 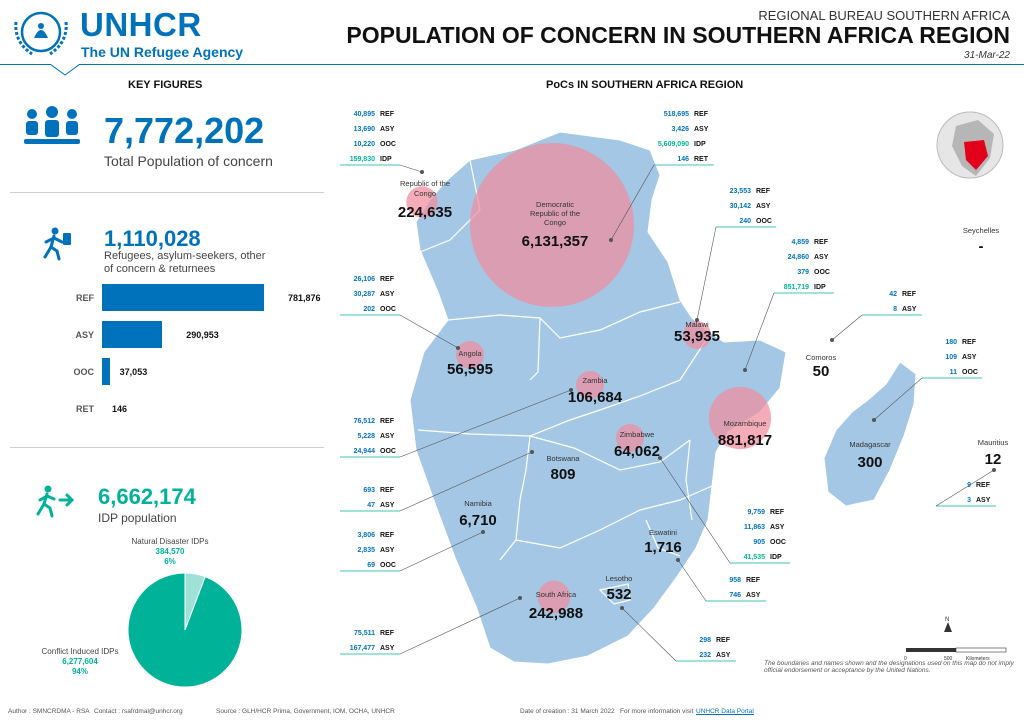 I want to click on bar-category-label: RET, so click(x=85, y=409).